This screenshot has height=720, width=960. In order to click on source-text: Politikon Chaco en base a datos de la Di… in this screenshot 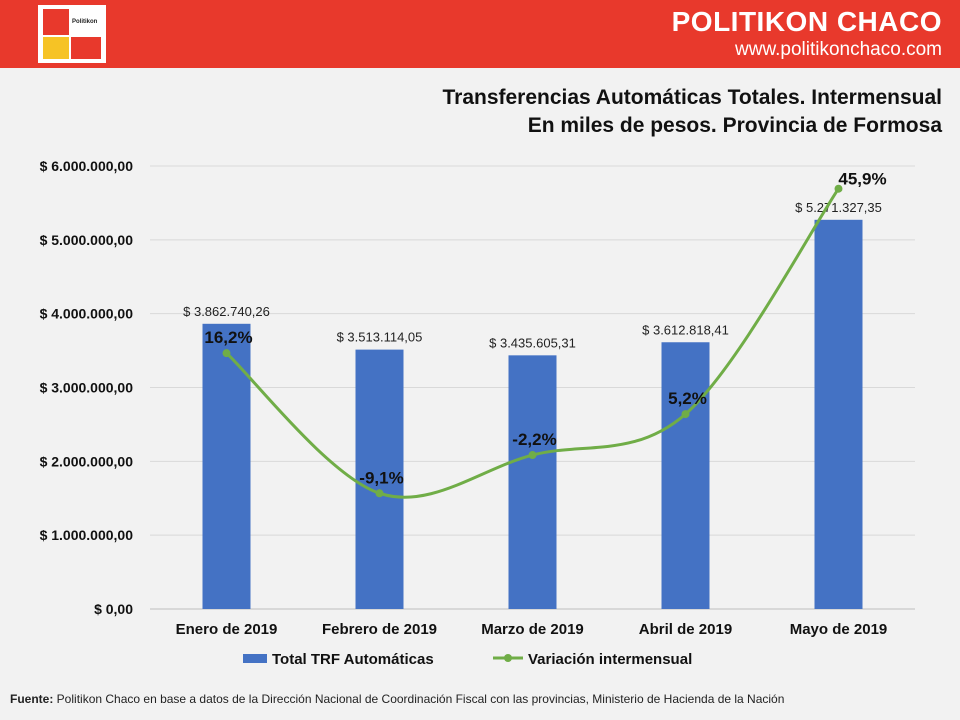, I will do `click(419, 699)`.